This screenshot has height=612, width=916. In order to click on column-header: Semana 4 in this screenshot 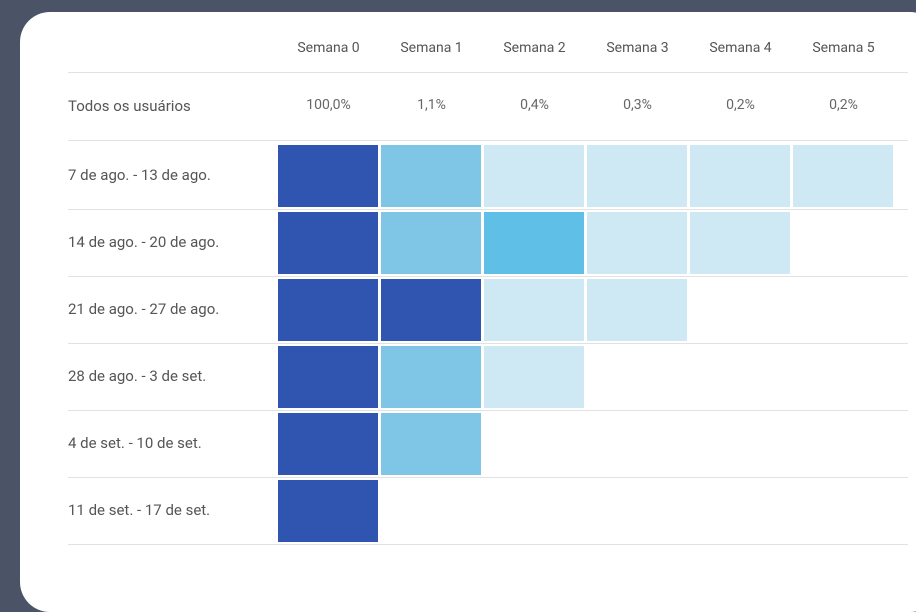, I will do `click(740, 48)`.